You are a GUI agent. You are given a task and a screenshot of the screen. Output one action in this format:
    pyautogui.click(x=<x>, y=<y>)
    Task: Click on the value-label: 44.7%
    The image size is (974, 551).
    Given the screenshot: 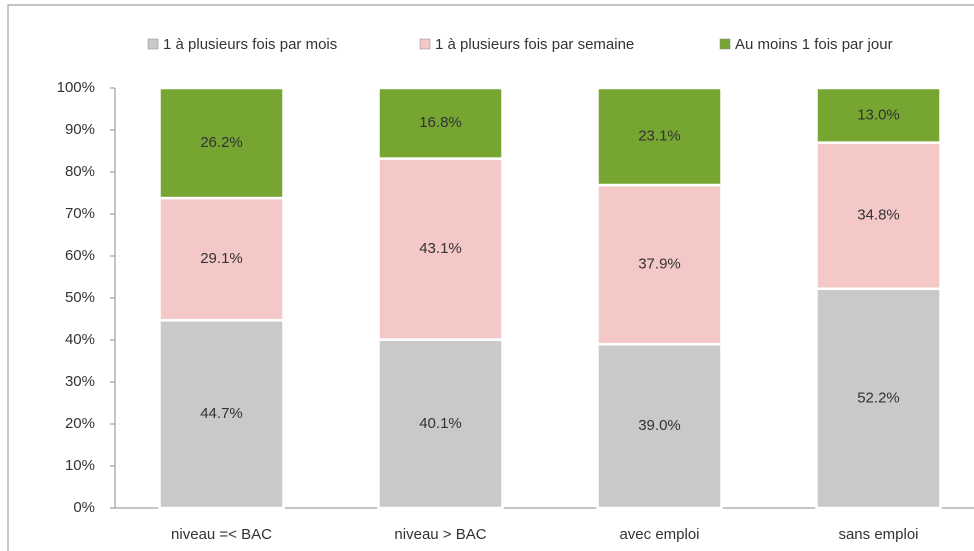 What is the action you would take?
    pyautogui.click(x=221, y=413)
    